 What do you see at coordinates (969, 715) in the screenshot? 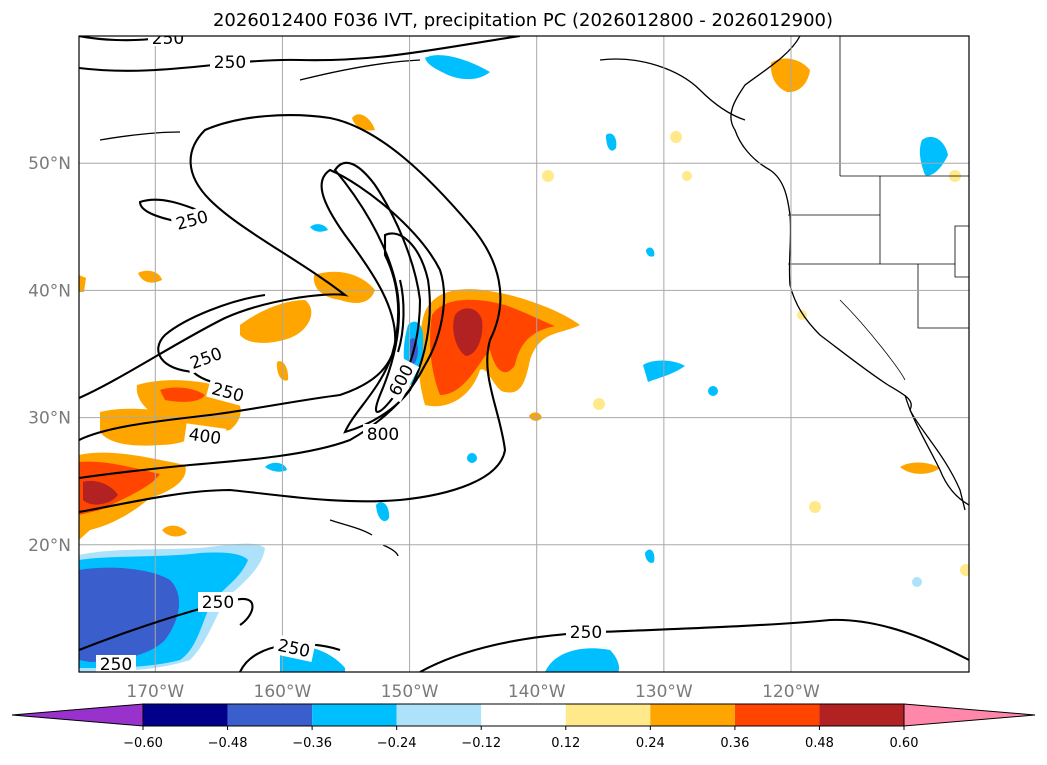
I see `colorbar-extend-high` at bounding box center [969, 715].